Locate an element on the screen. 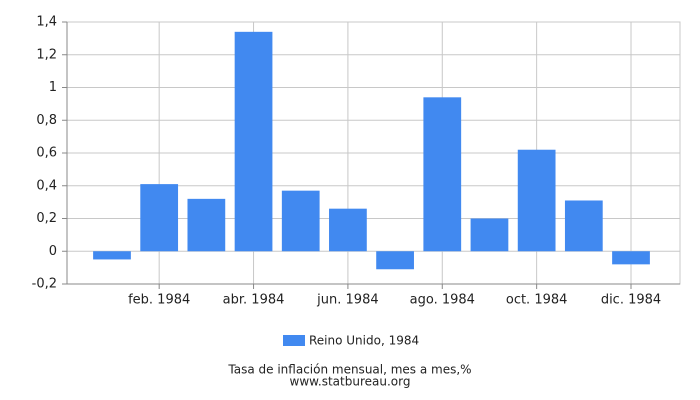 This screenshot has width=700, height=400. source: www.statbureau.org is located at coordinates (350, 382).